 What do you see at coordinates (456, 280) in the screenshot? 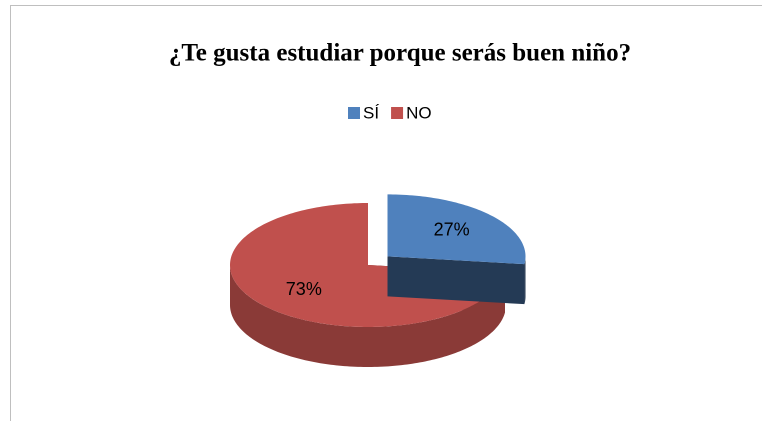
I see `slice-wall` at bounding box center [456, 280].